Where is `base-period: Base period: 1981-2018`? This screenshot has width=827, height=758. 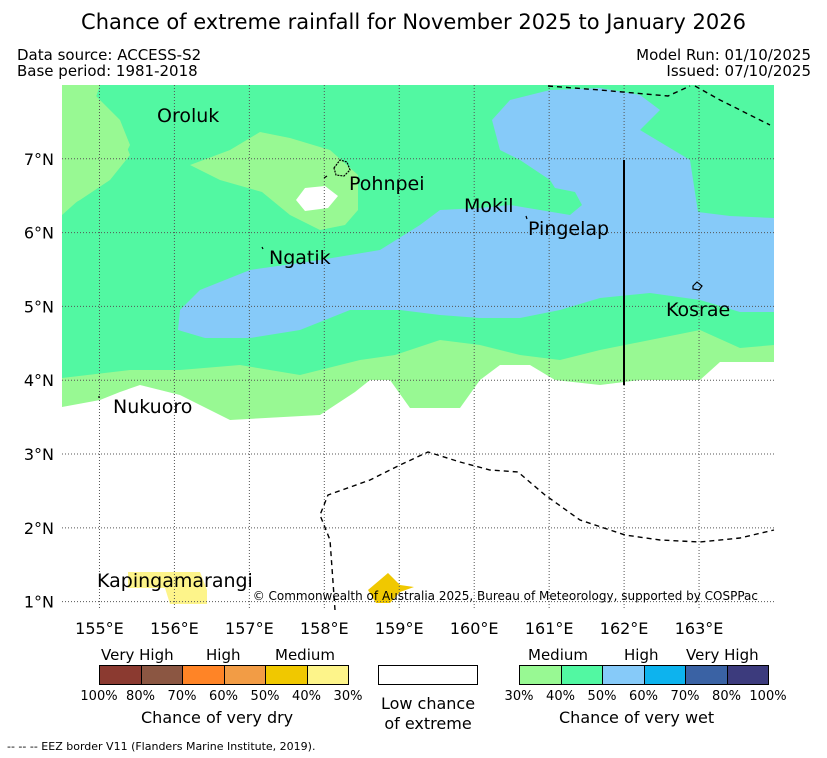 base-period: Base period: 1981-2018 is located at coordinates (107, 71).